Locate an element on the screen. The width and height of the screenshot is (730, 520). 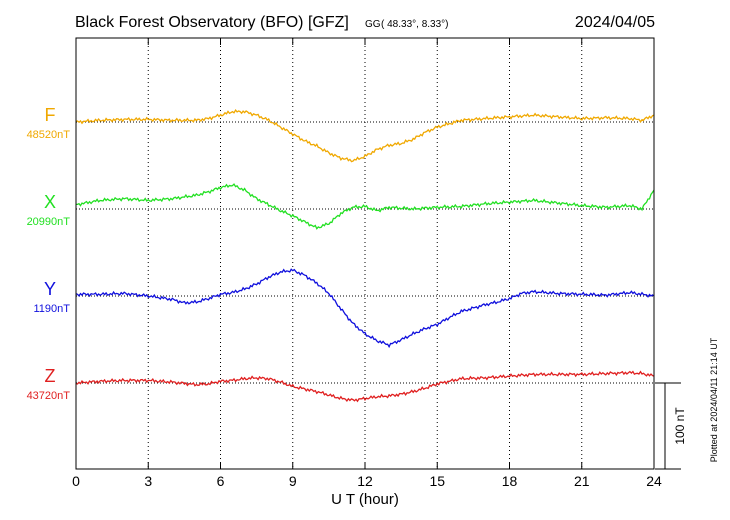
series-line-y is located at coordinates (365, 308).